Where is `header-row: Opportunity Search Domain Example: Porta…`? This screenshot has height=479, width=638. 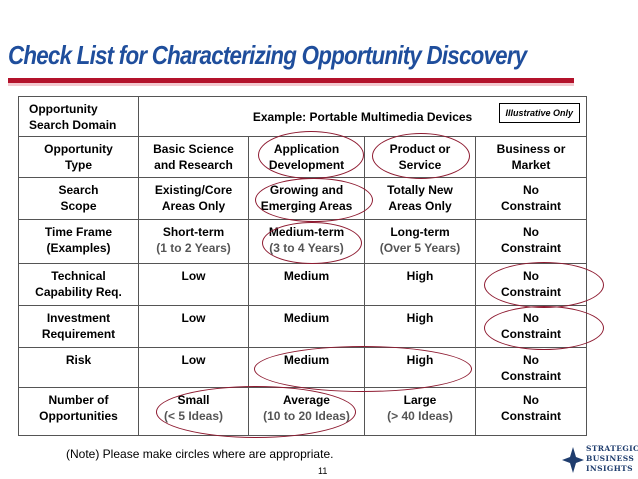
header-row: Opportunity Search Domain Example: Porta… is located at coordinates (303, 116).